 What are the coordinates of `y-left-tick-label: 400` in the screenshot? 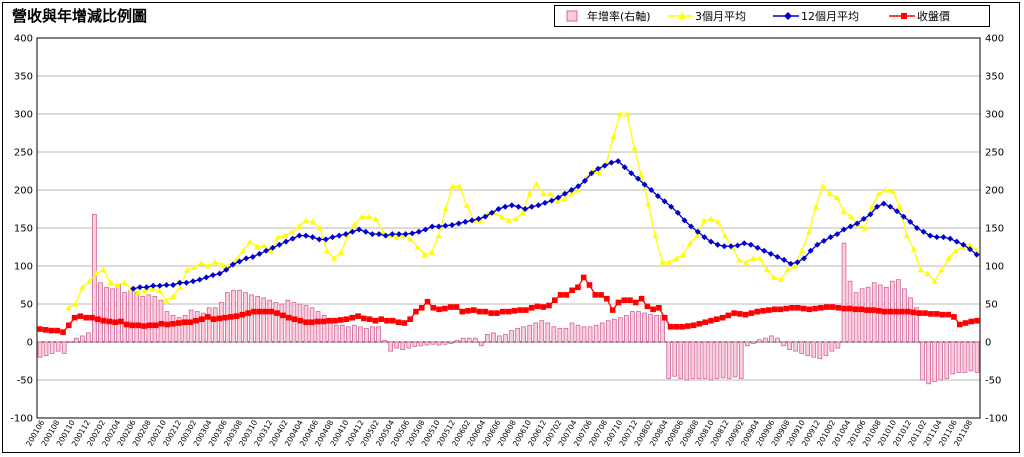 It's located at (23, 39).